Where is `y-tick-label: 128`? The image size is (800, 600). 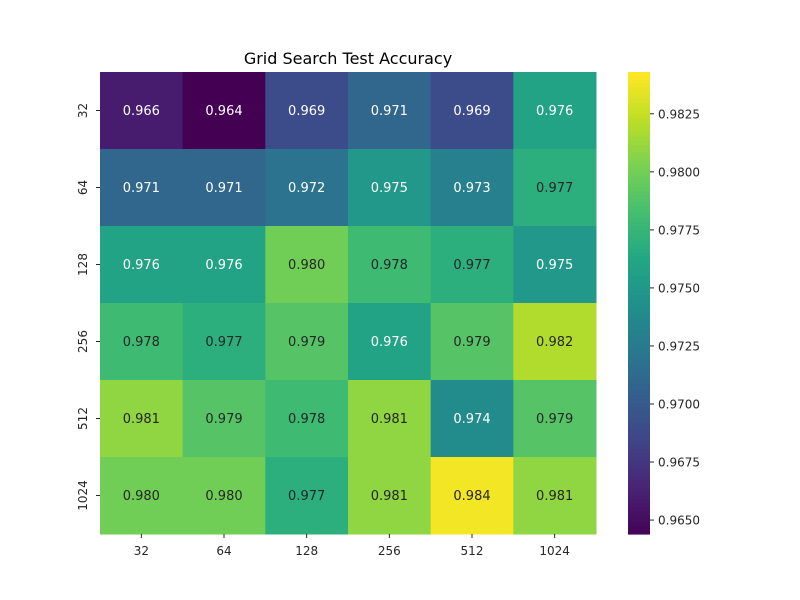 y-tick-label: 128 is located at coordinates (83, 264).